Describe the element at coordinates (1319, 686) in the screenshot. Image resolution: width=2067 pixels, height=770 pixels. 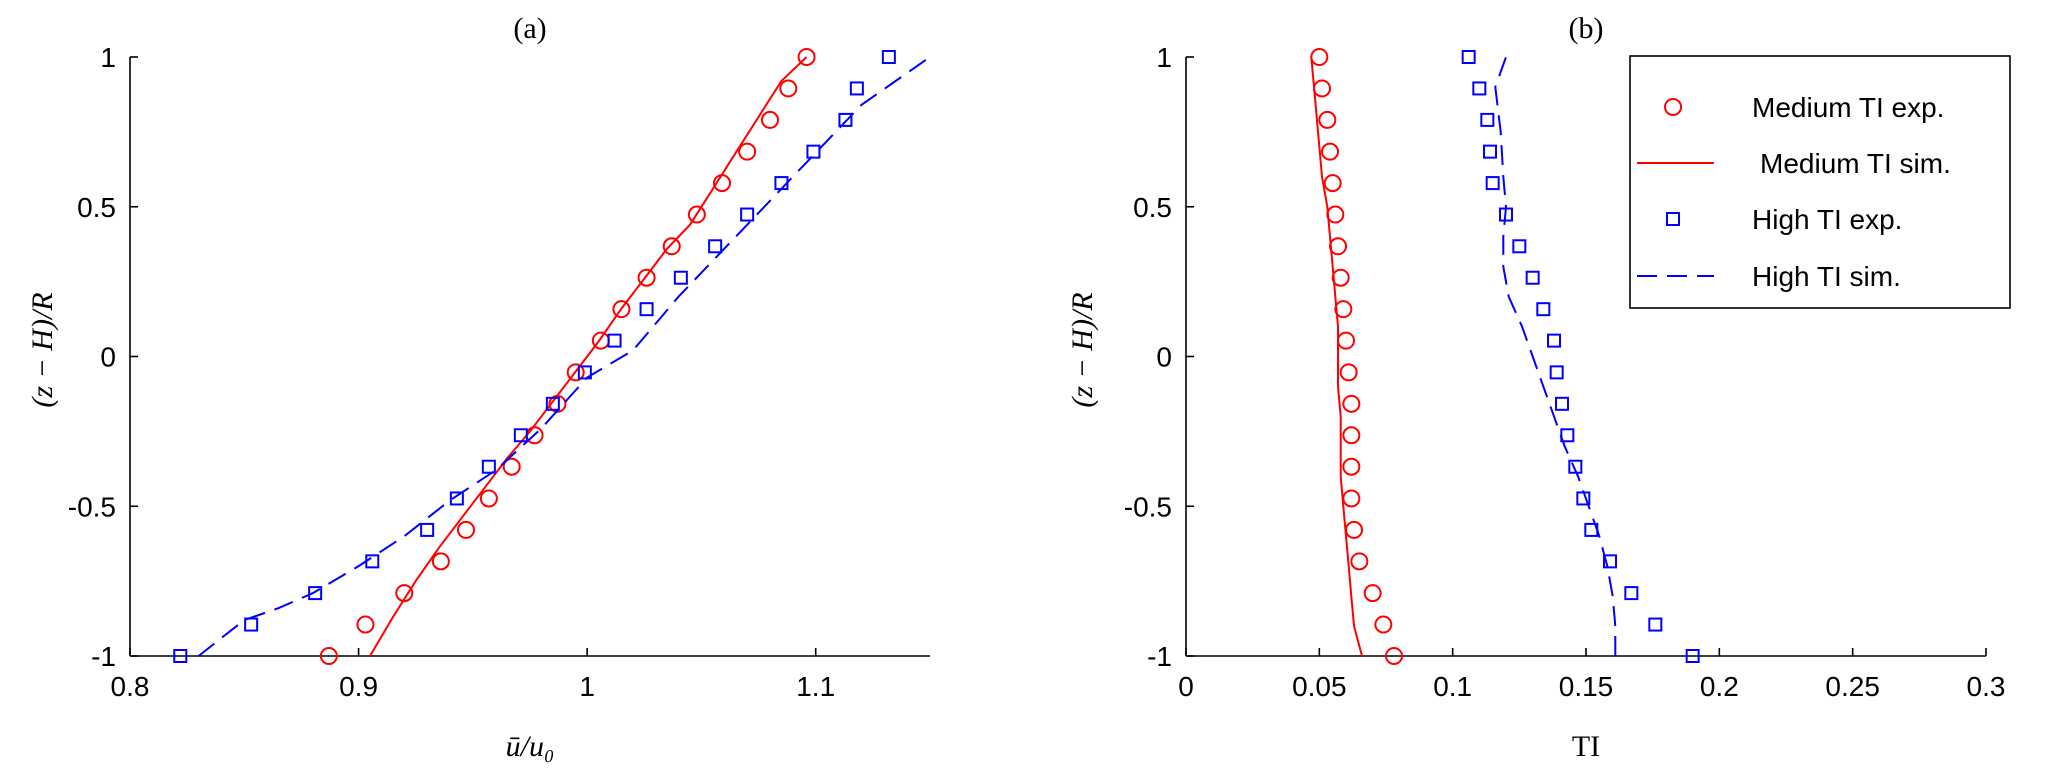
I see `x-tick-label: 0.05` at that location.